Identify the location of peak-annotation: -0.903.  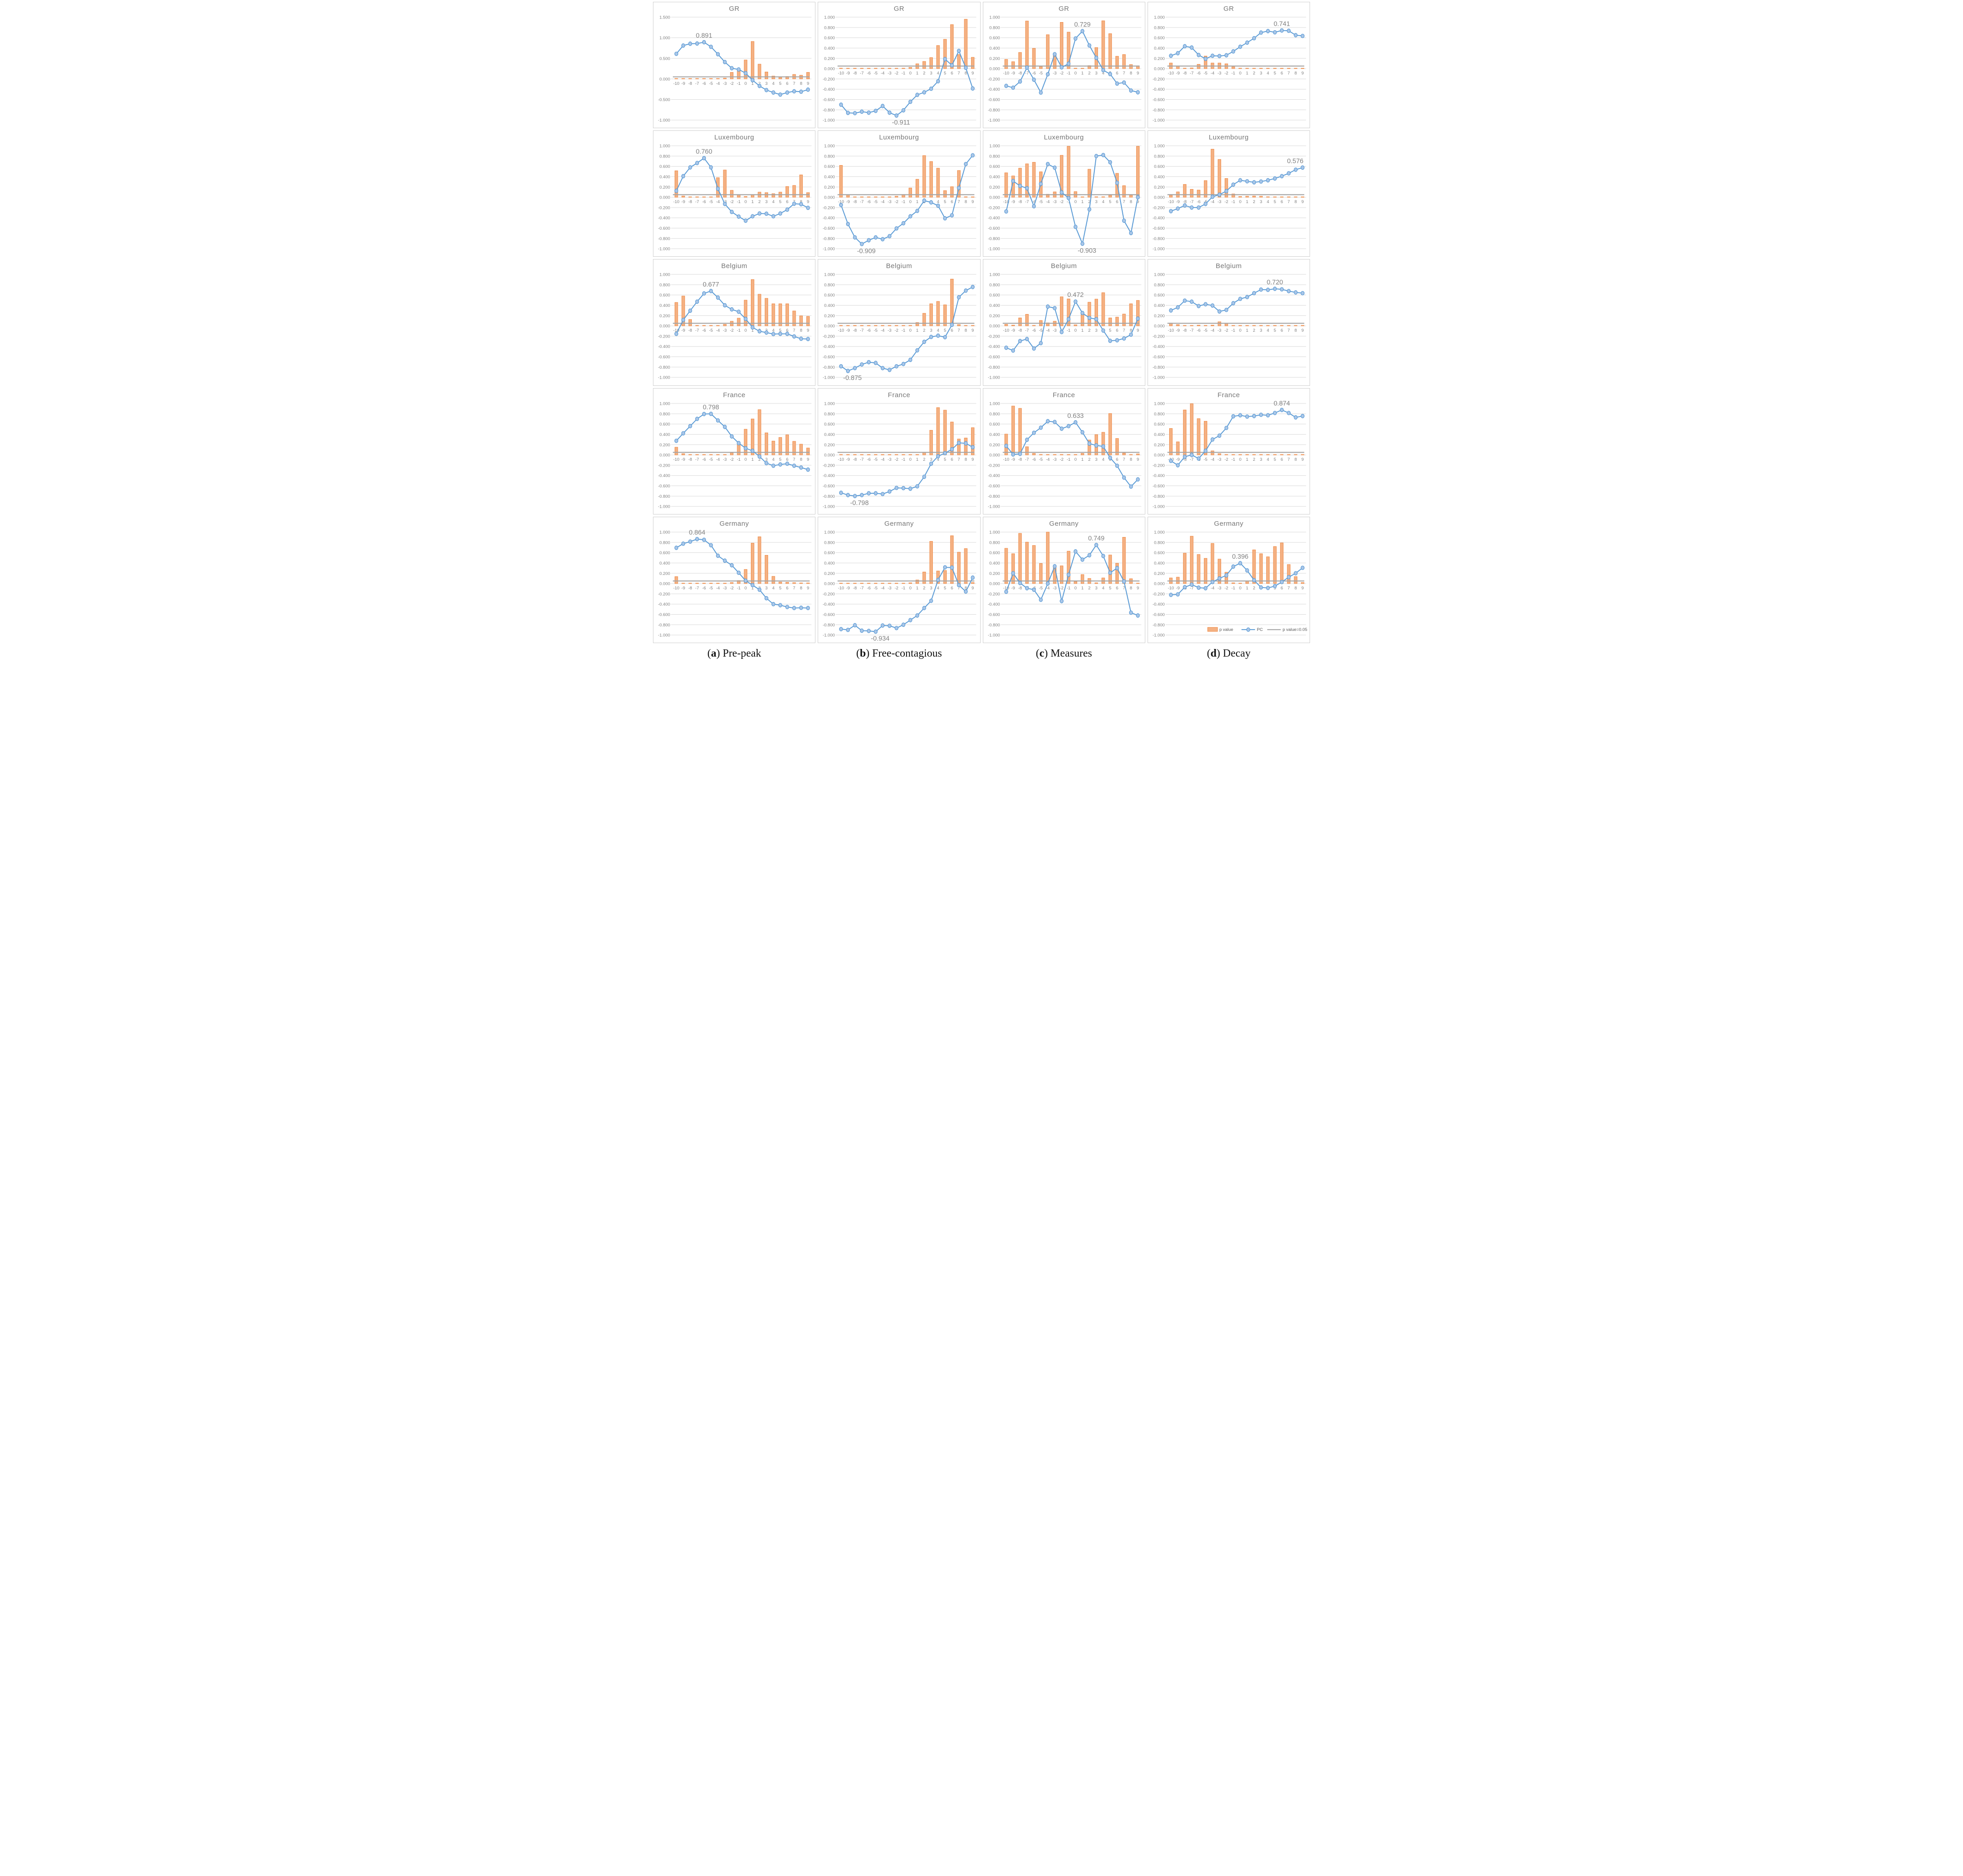
(1087, 251).